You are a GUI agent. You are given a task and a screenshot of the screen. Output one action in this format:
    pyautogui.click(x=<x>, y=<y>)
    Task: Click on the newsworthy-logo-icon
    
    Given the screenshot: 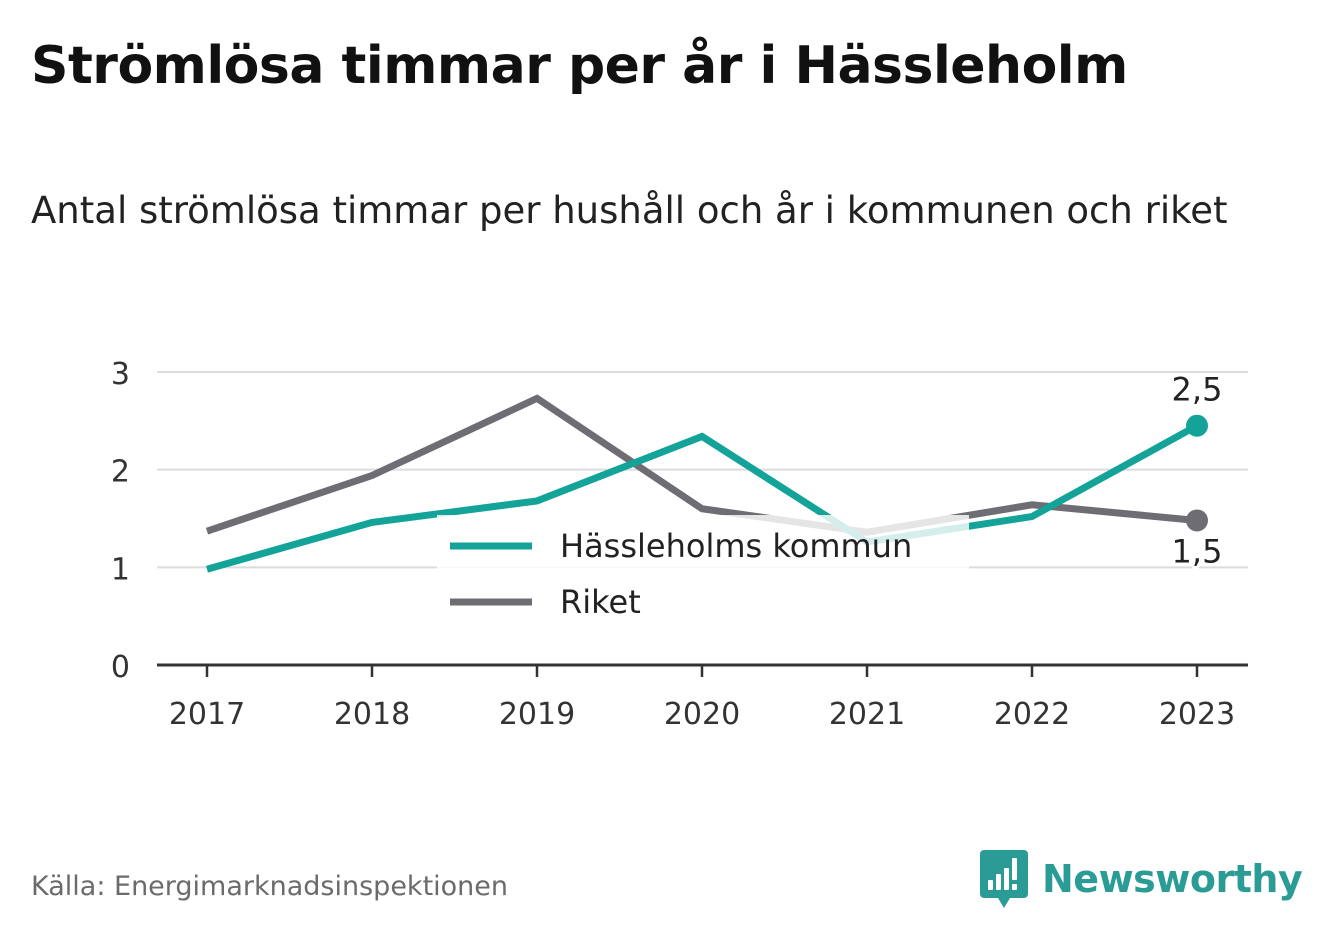 What is the action you would take?
    pyautogui.click(x=1004, y=879)
    